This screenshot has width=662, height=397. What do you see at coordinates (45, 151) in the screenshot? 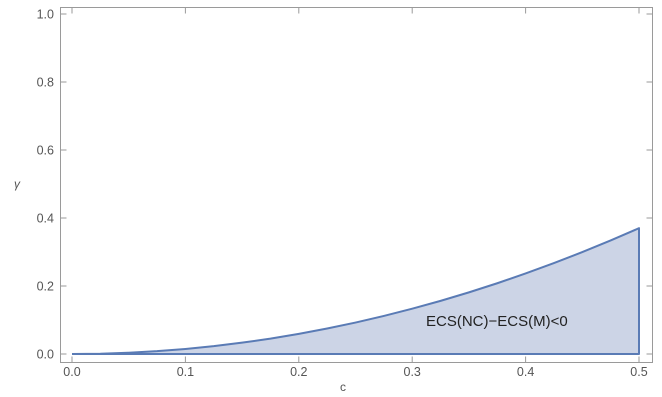
I see `y-tick-label: 0.6` at bounding box center [45, 151].